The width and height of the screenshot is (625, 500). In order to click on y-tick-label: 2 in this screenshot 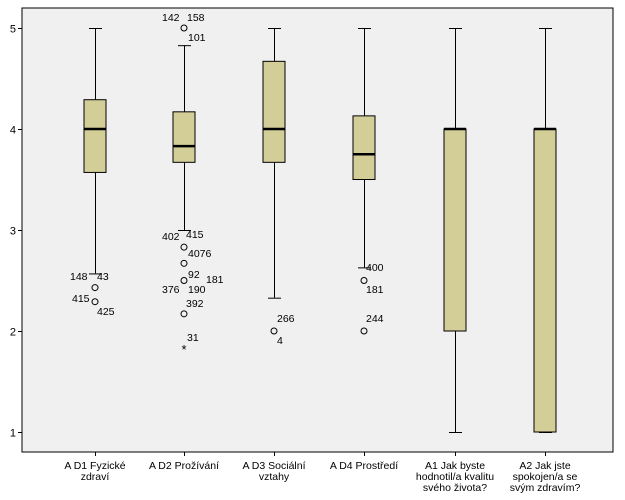, I will do `click(13, 333)`.